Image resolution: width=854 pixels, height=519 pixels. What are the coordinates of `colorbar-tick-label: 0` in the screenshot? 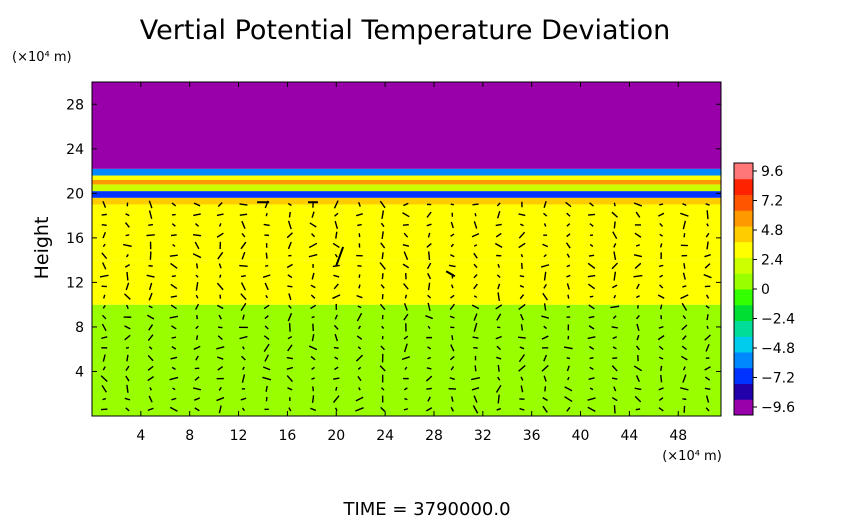 It's located at (765, 290).